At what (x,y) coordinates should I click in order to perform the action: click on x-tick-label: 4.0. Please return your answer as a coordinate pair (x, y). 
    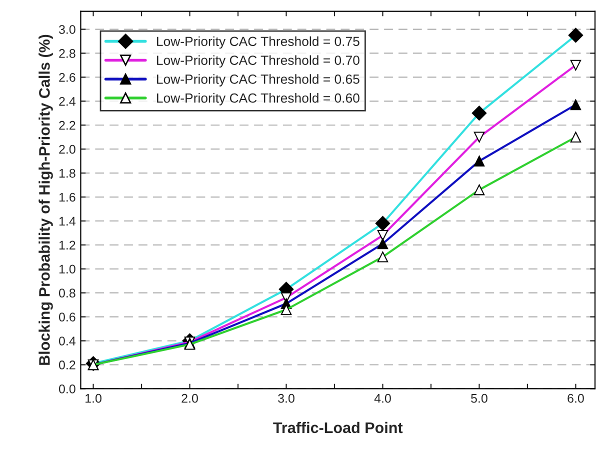
    Looking at the image, I should click on (382, 398).